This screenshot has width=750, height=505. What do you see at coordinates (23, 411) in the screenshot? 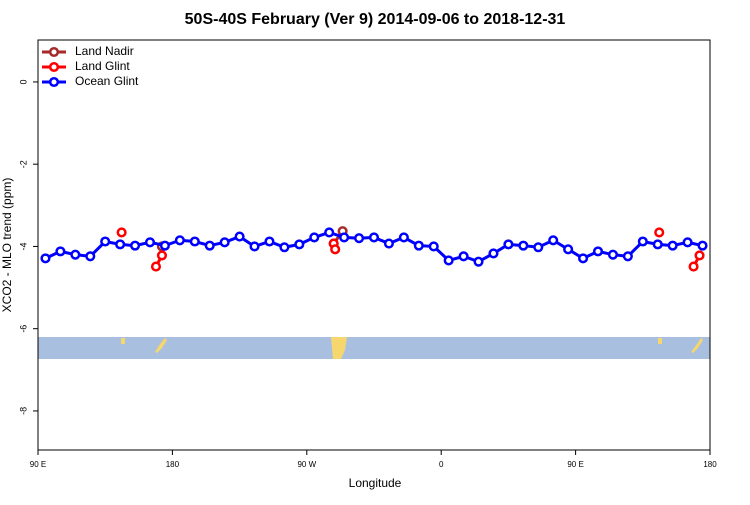
I see `y-tick-label: -8` at bounding box center [23, 411].